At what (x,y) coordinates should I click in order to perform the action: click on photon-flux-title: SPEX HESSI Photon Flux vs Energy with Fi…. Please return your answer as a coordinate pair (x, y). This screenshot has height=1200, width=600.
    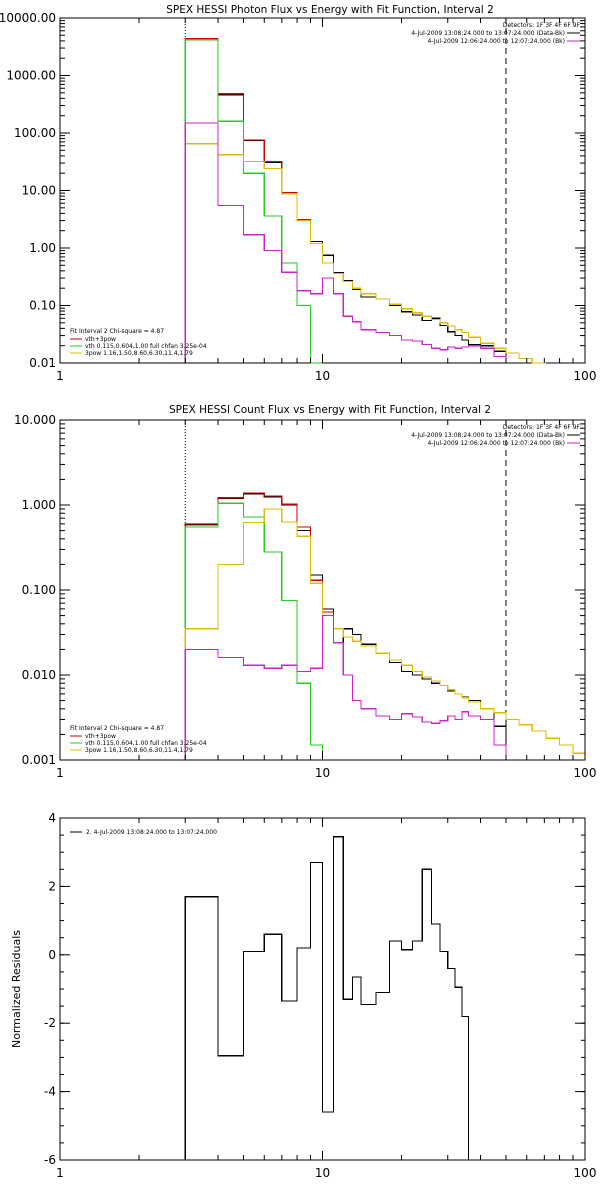
    Looking at the image, I should click on (330, 10).